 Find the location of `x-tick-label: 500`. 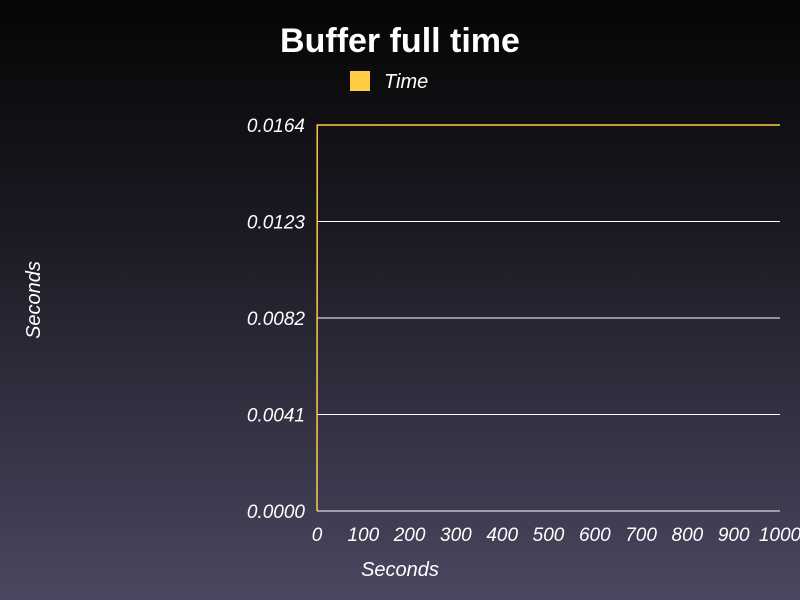

x-tick-label: 500 is located at coordinates (549, 535).